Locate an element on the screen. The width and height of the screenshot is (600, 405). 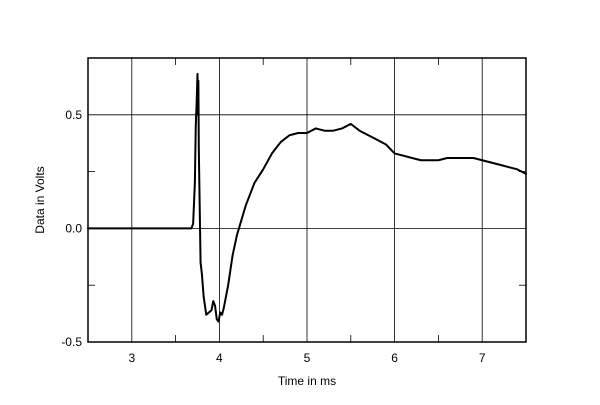
x-tick-label-2: 5 is located at coordinates (307, 358).